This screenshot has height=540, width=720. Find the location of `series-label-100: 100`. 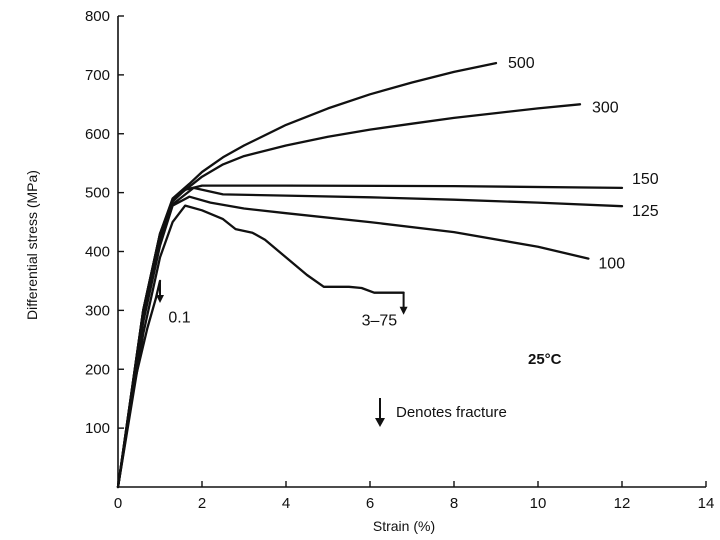

series-label-100: 100 is located at coordinates (611, 264).